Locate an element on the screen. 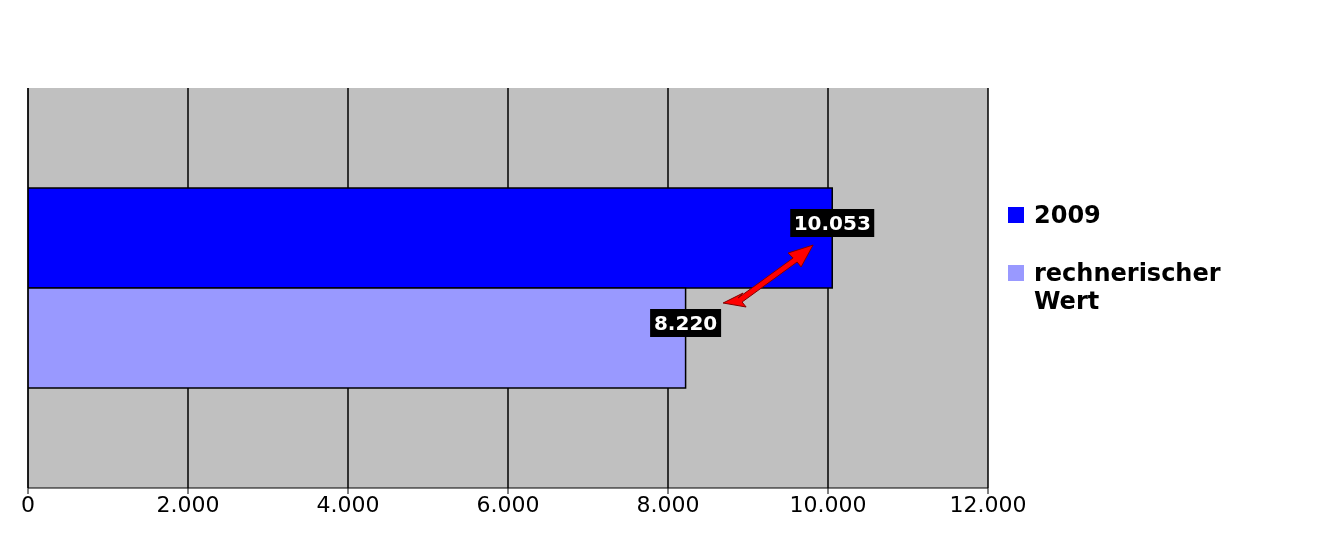  x-tick-label: 12.000 is located at coordinates (988, 504).